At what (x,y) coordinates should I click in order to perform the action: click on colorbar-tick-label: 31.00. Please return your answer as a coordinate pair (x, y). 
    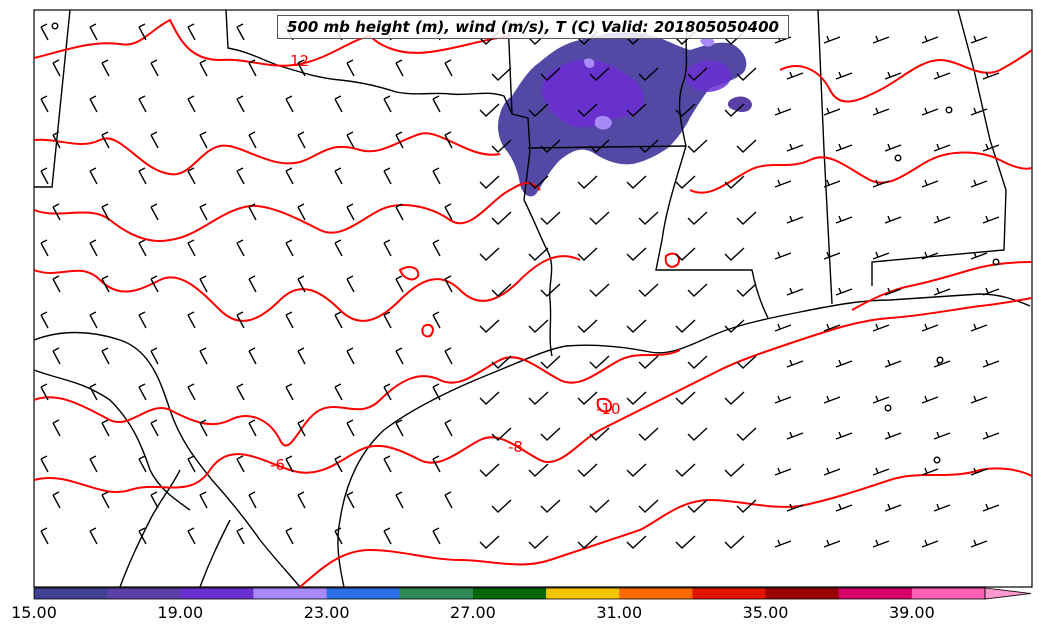
    Looking at the image, I should click on (619, 612).